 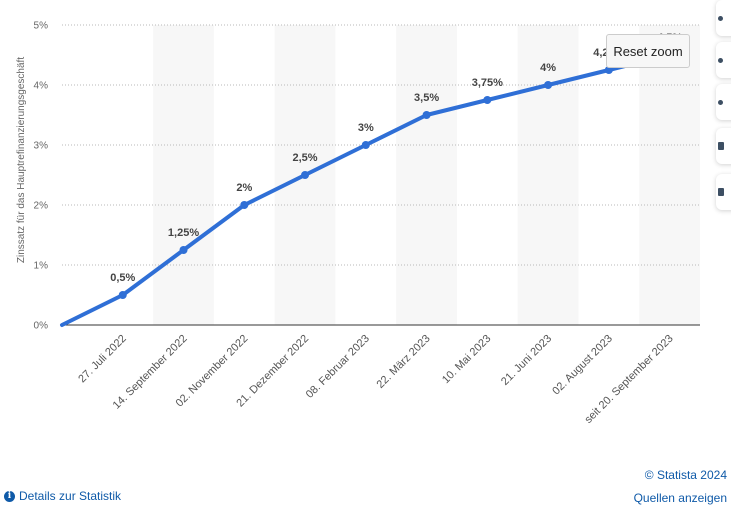 I want to click on sources-link: Quellen anzeigen, so click(x=680, y=498).